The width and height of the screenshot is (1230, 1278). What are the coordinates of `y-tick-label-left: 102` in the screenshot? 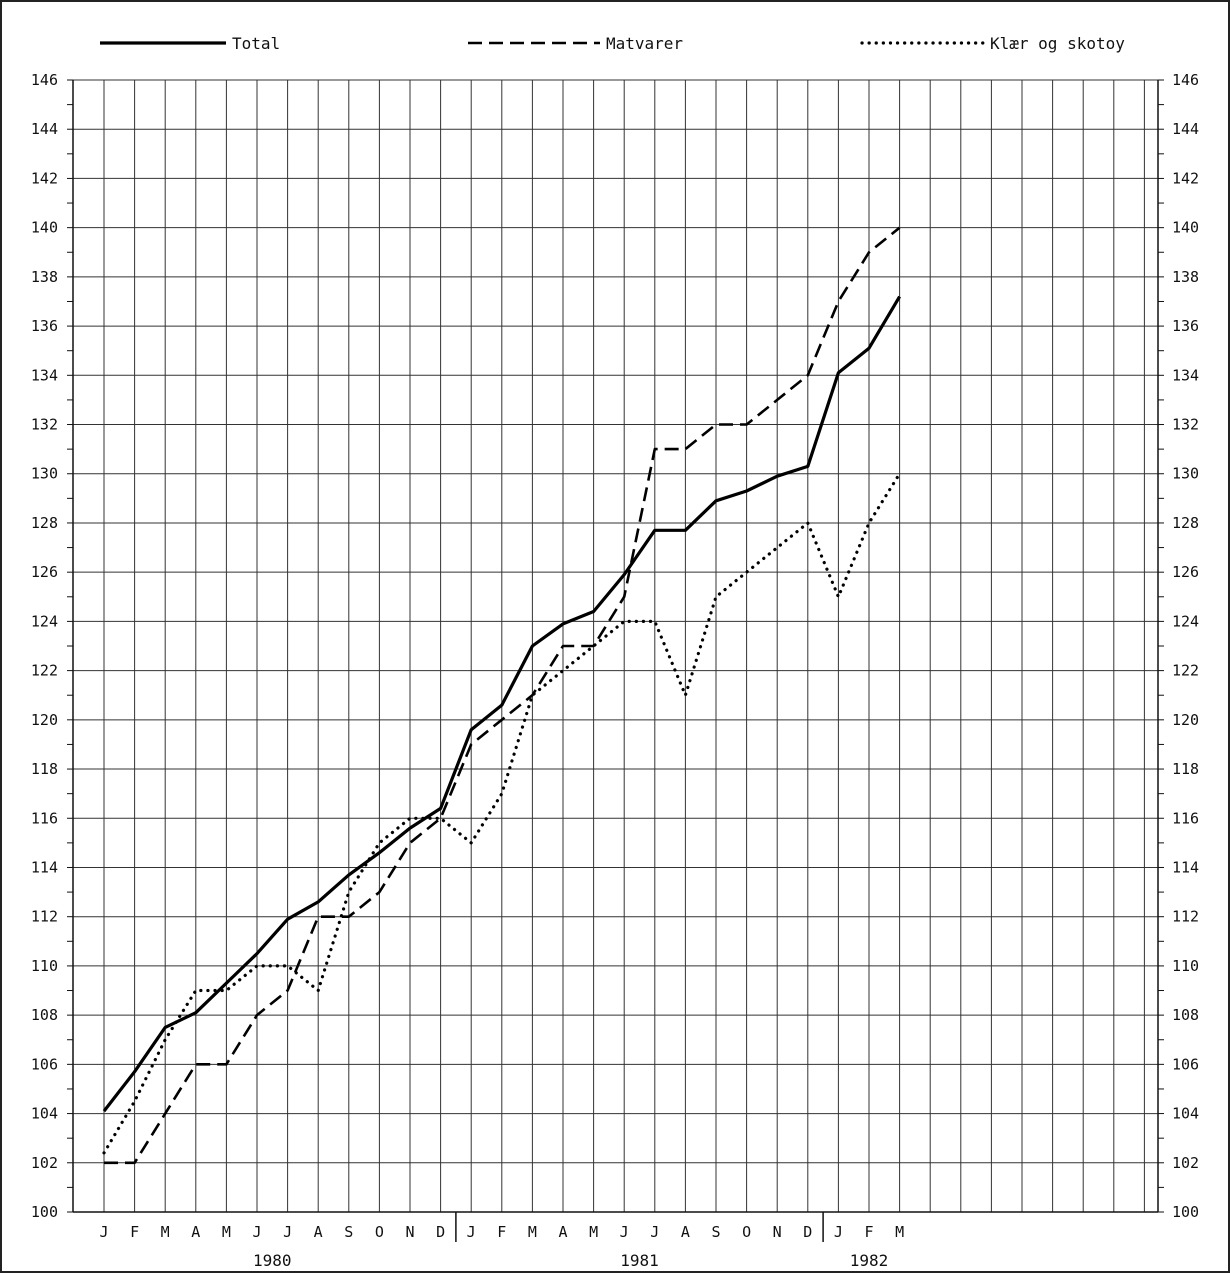 It's located at (44, 1163).